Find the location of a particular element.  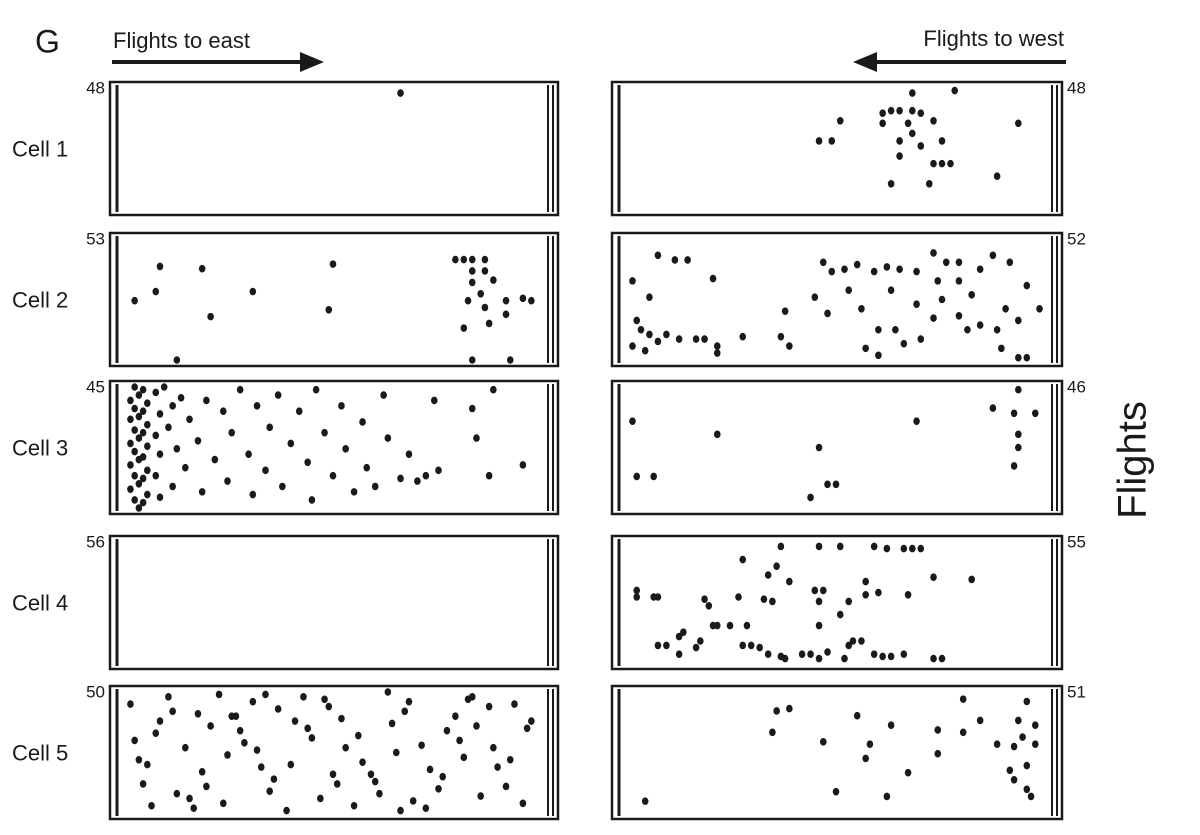

y-axis-label: Flights is located at coordinates (1133, 460).